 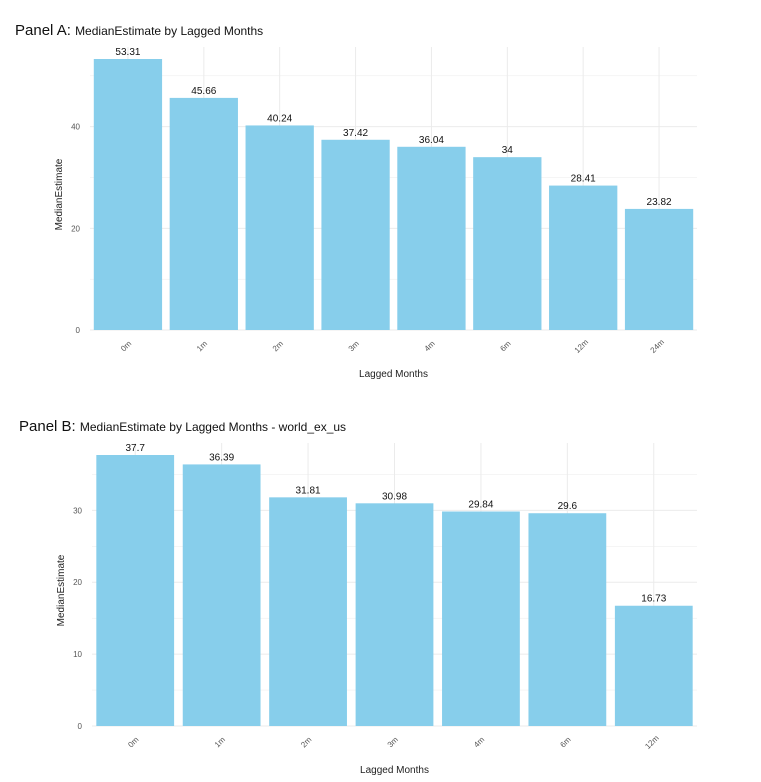 What do you see at coordinates (480, 505) in the screenshot?
I see `bar-value-label: 29.84` at bounding box center [480, 505].